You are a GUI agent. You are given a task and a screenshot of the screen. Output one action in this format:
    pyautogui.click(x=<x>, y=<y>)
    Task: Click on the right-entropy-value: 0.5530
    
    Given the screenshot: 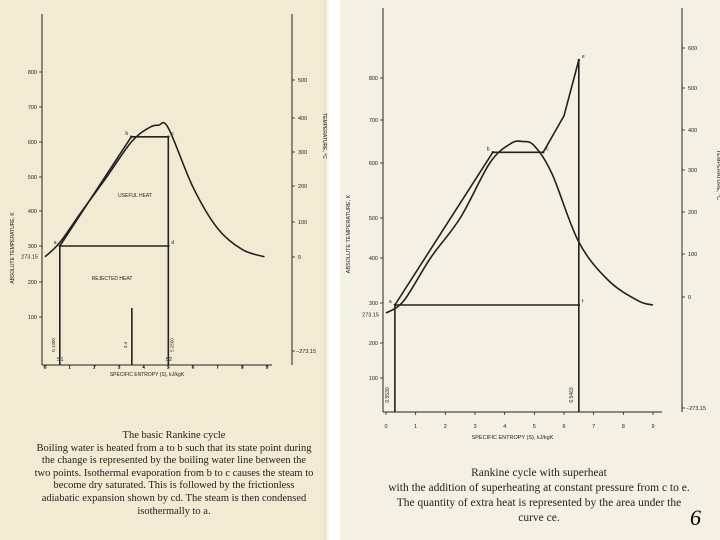 What is the action you would take?
    pyautogui.click(x=388, y=395)
    